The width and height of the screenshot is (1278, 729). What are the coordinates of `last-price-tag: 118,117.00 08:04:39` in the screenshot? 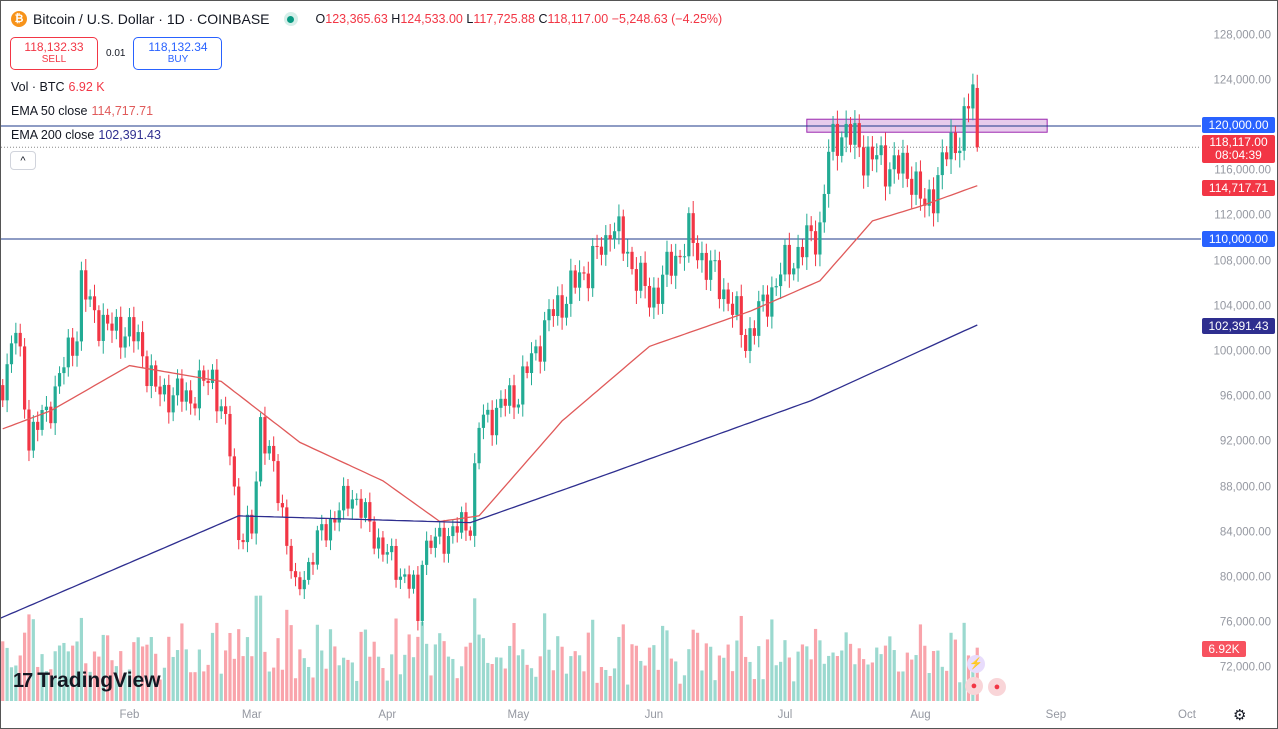 It's located at (1238, 149).